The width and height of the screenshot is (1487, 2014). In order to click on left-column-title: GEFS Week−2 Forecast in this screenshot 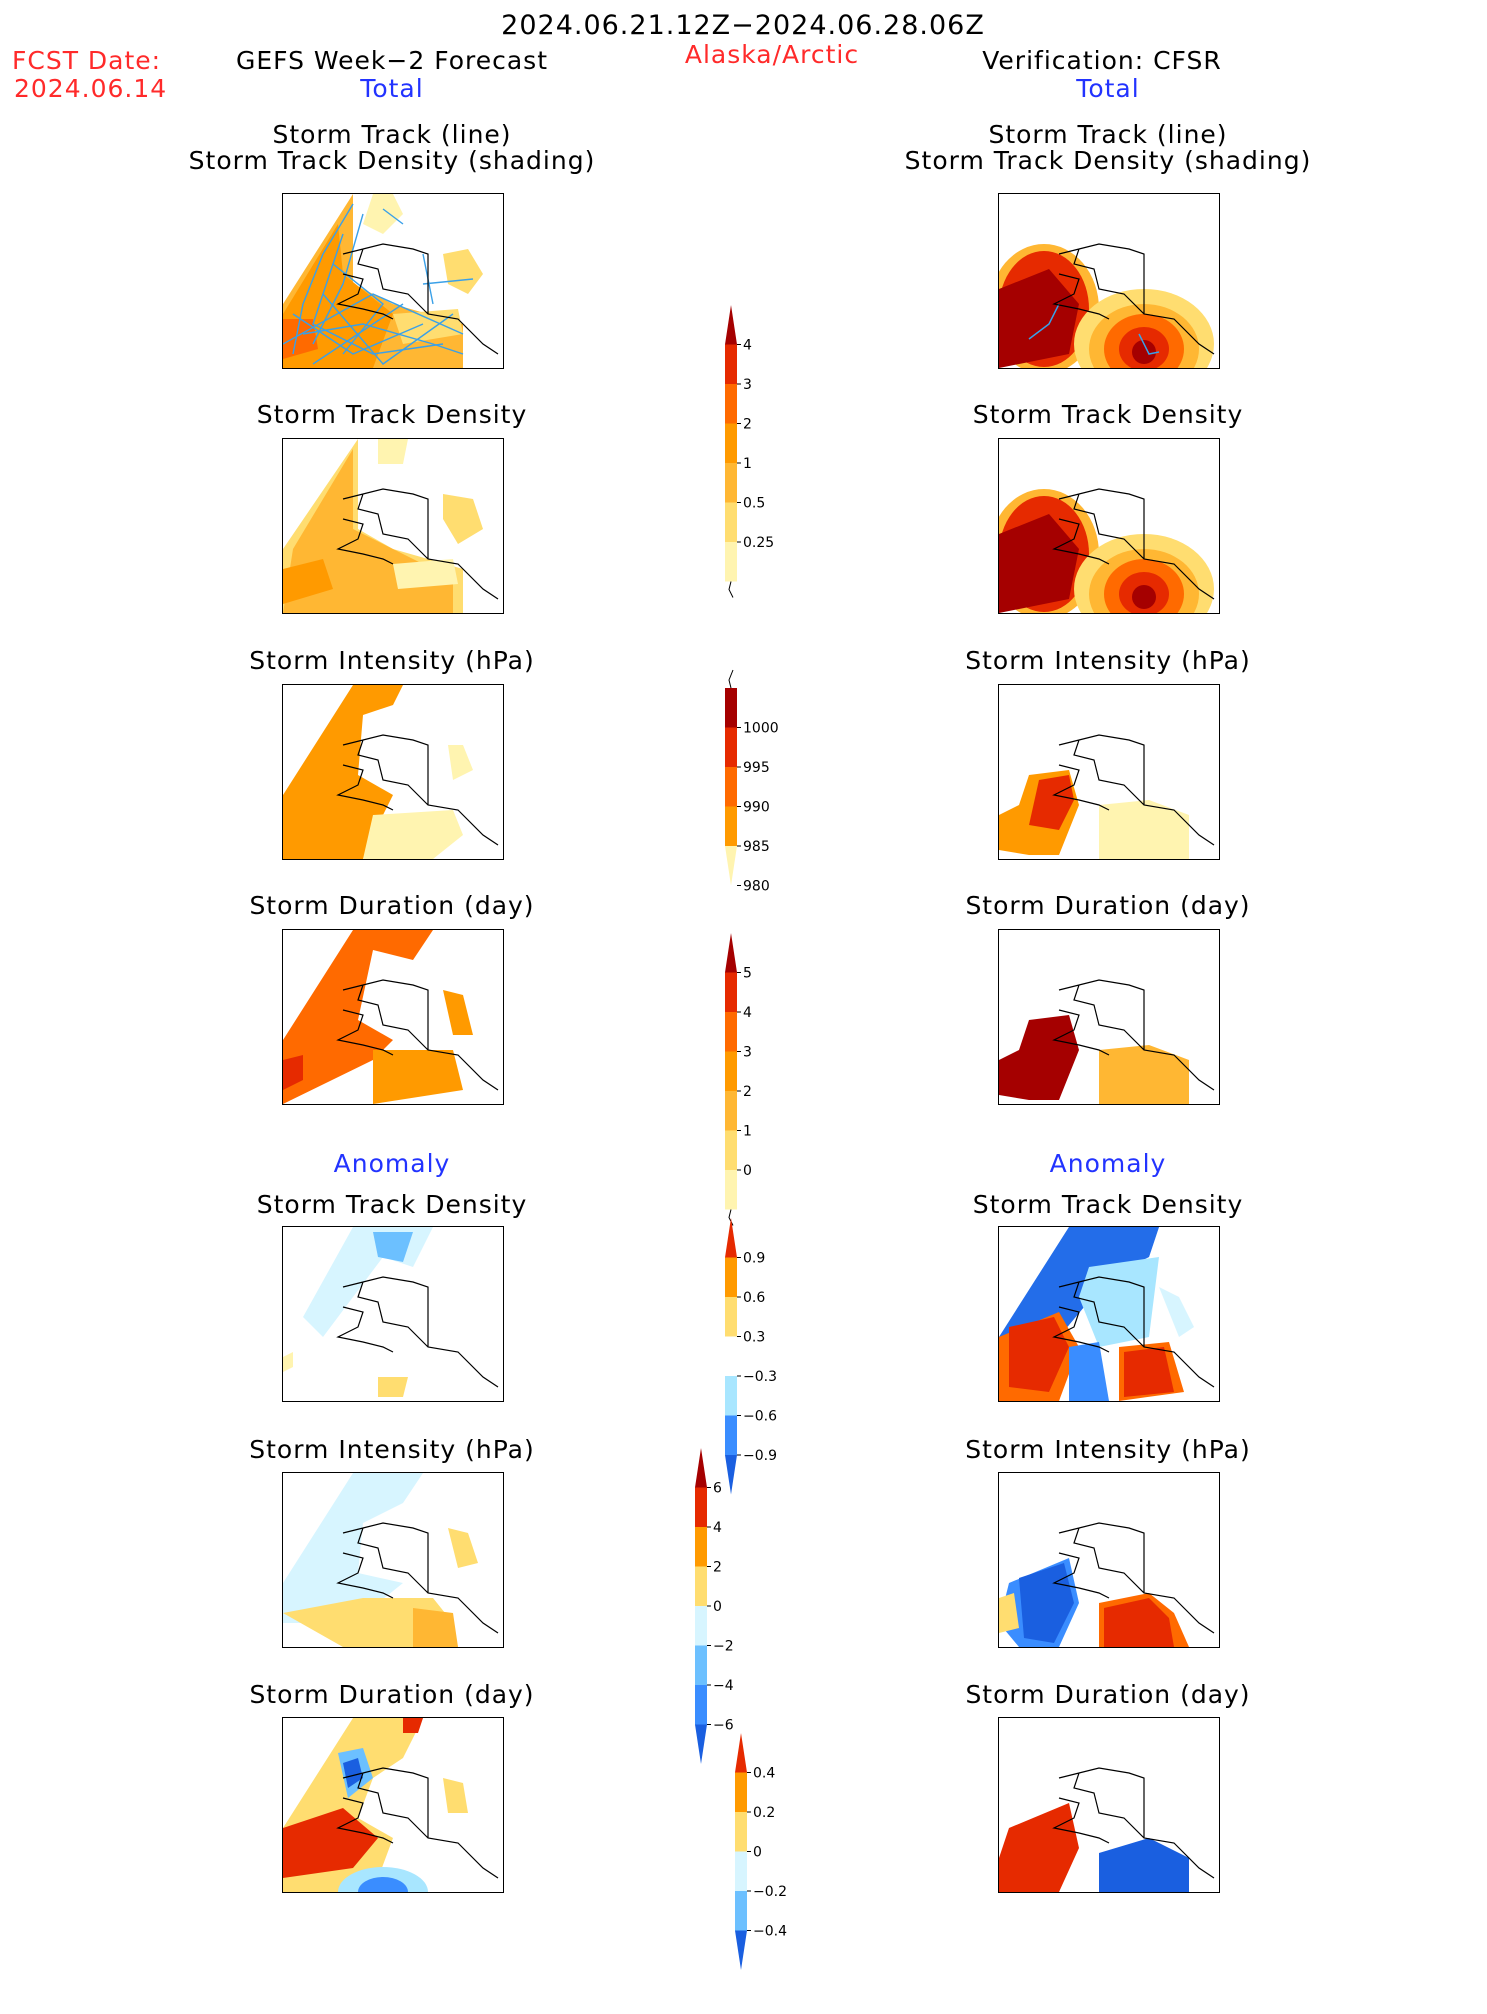, I will do `click(392, 60)`.